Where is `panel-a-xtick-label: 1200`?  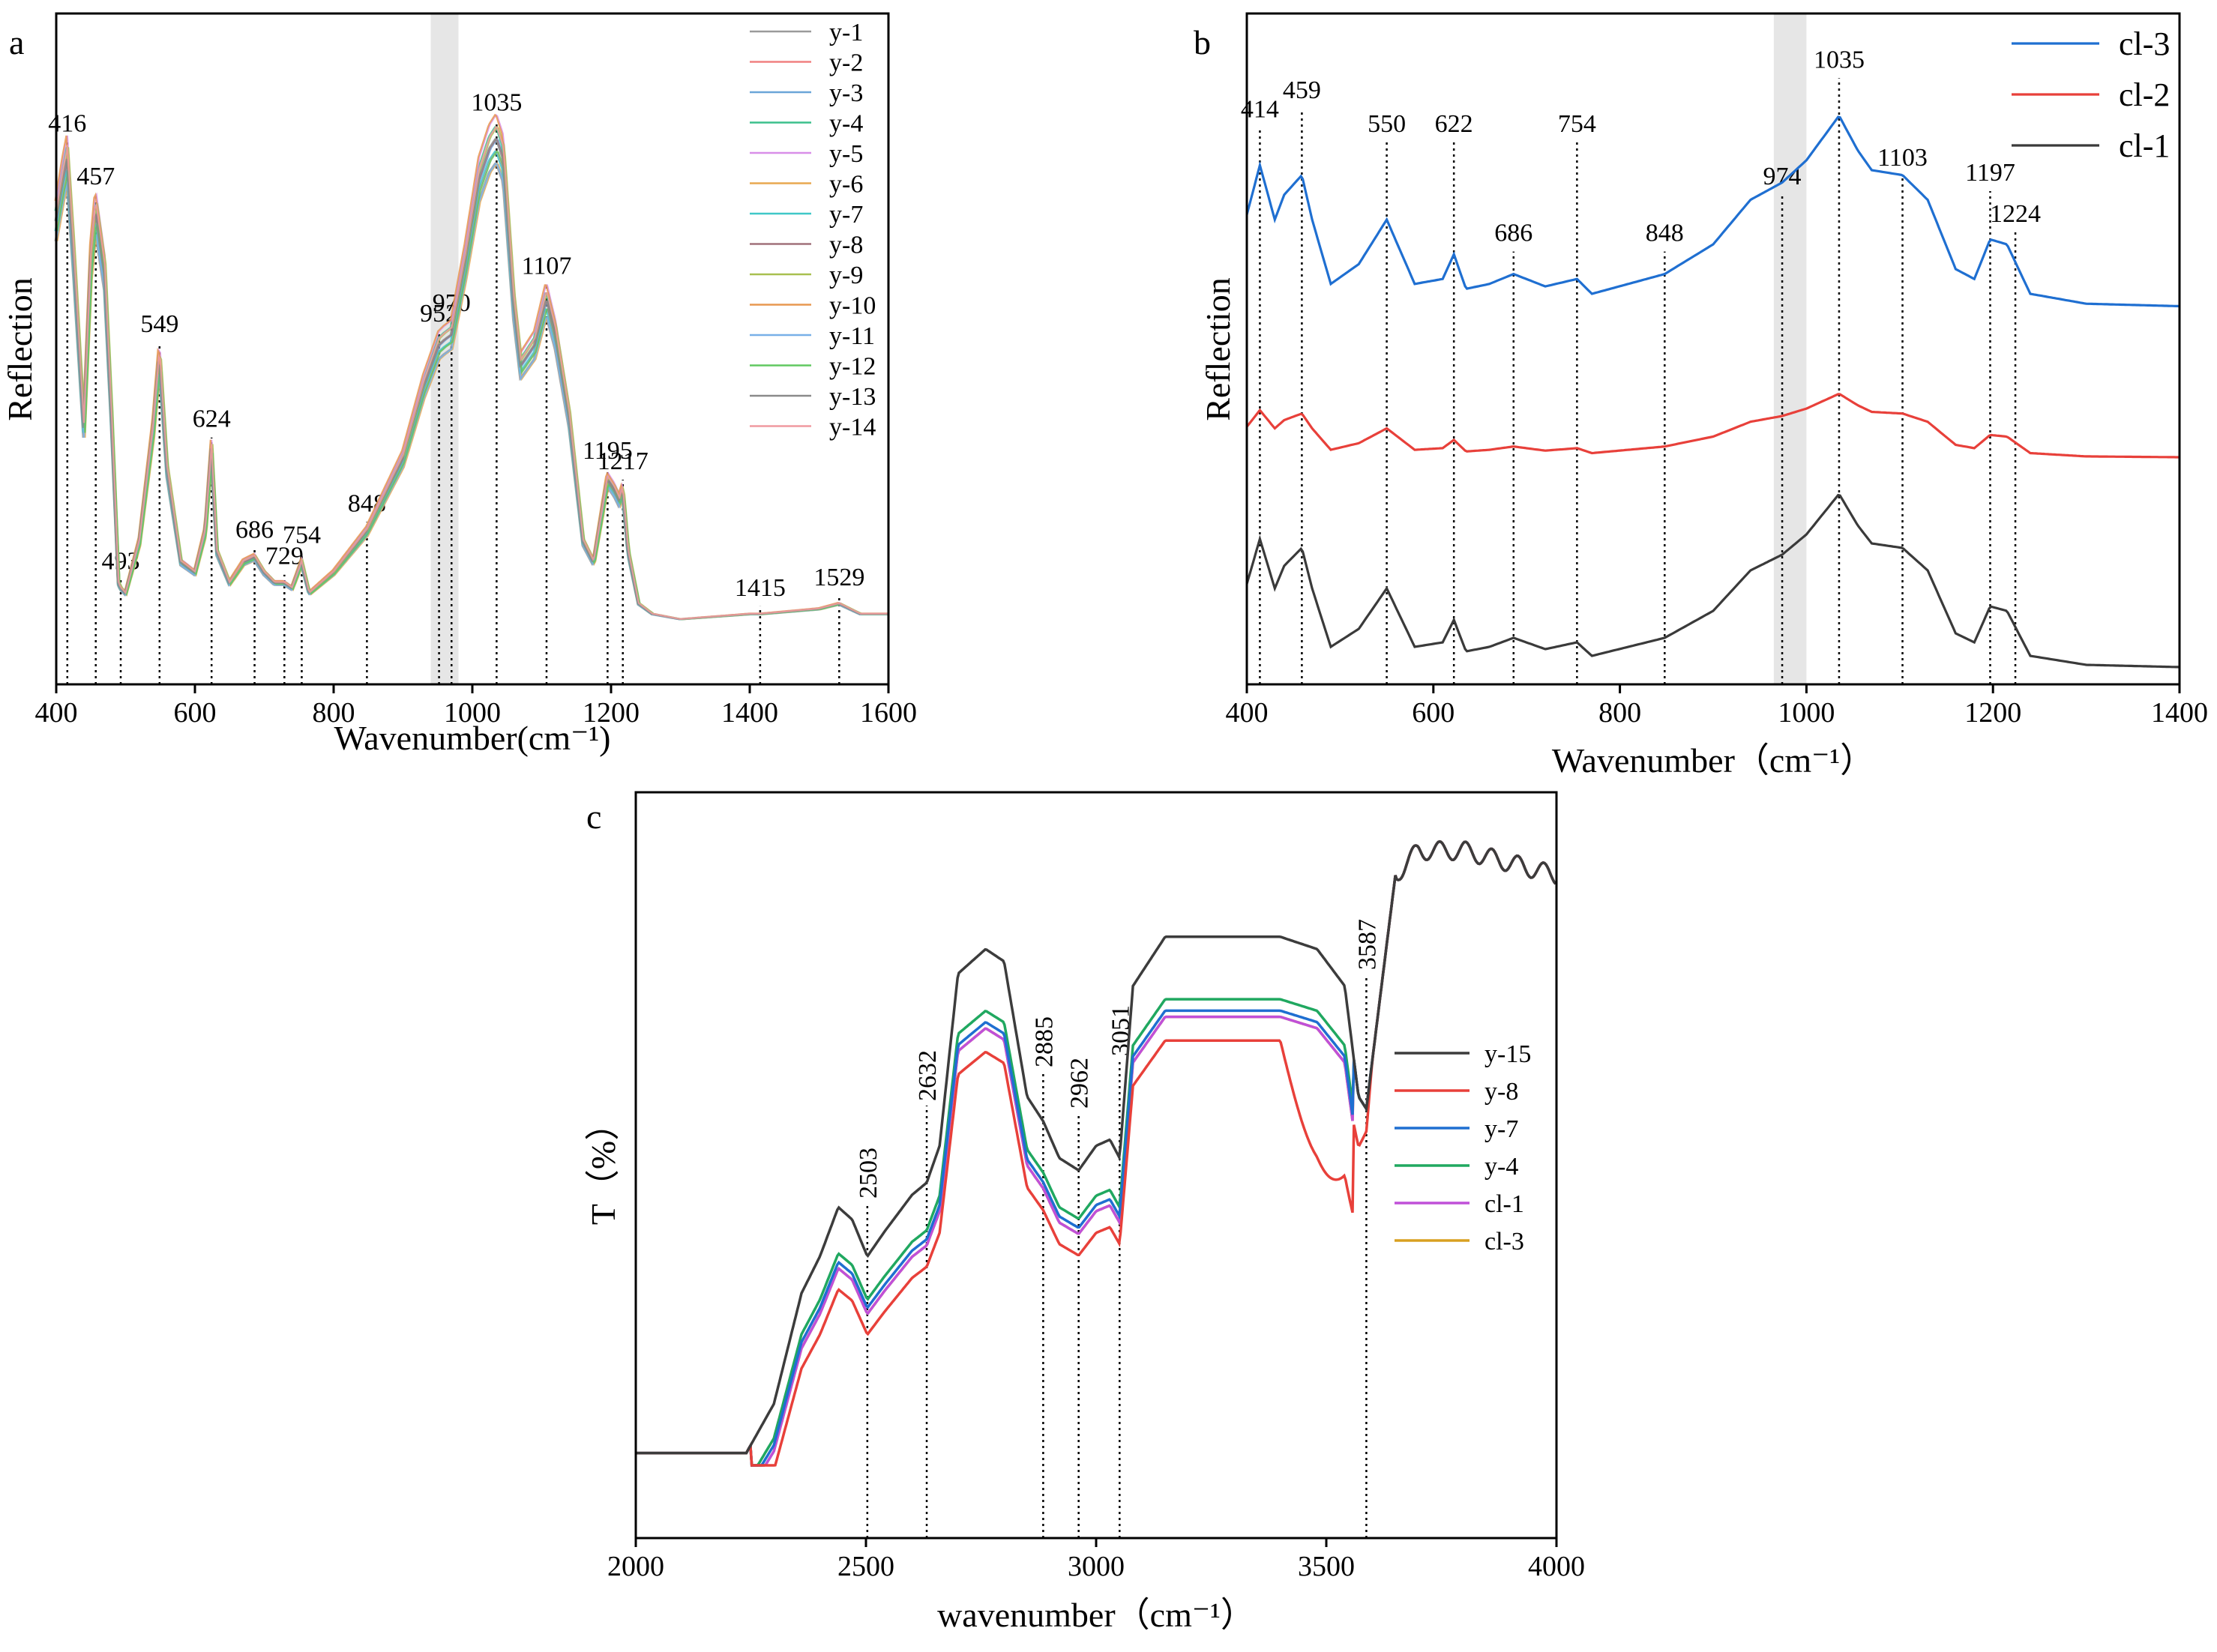 panel-a-xtick-label: 1200 is located at coordinates (611, 713).